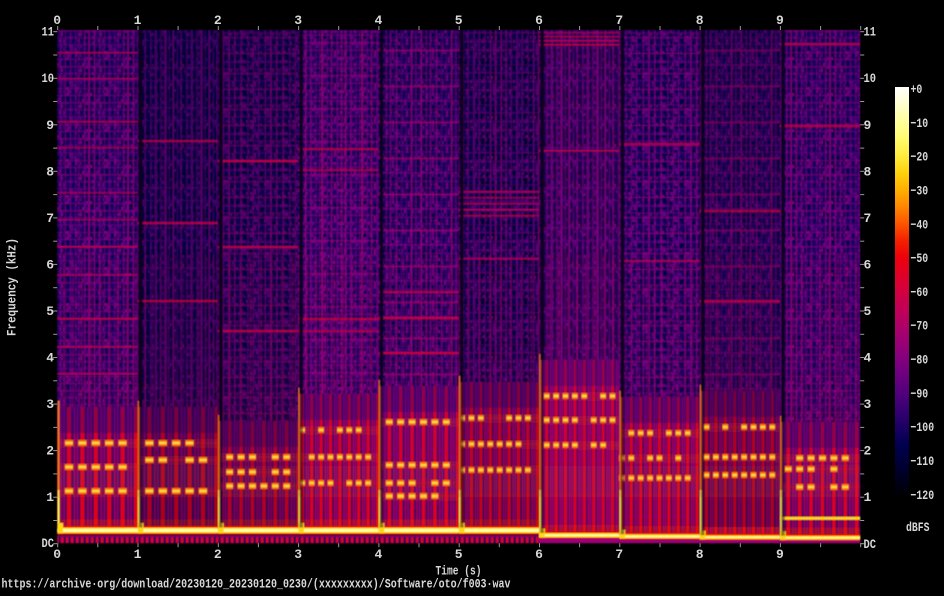 The image size is (944, 596). Describe the element at coordinates (12, 287) in the screenshot. I see `svg-text: Frequency (kHz)` at that location.